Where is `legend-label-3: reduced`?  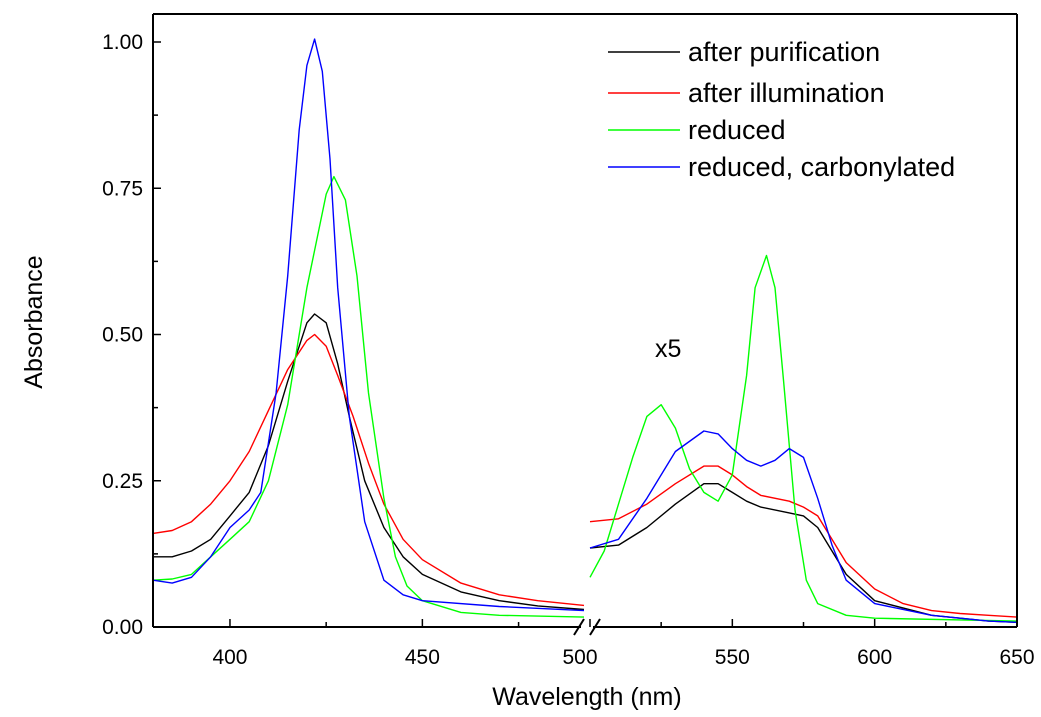 legend-label-3: reduced is located at coordinates (737, 130).